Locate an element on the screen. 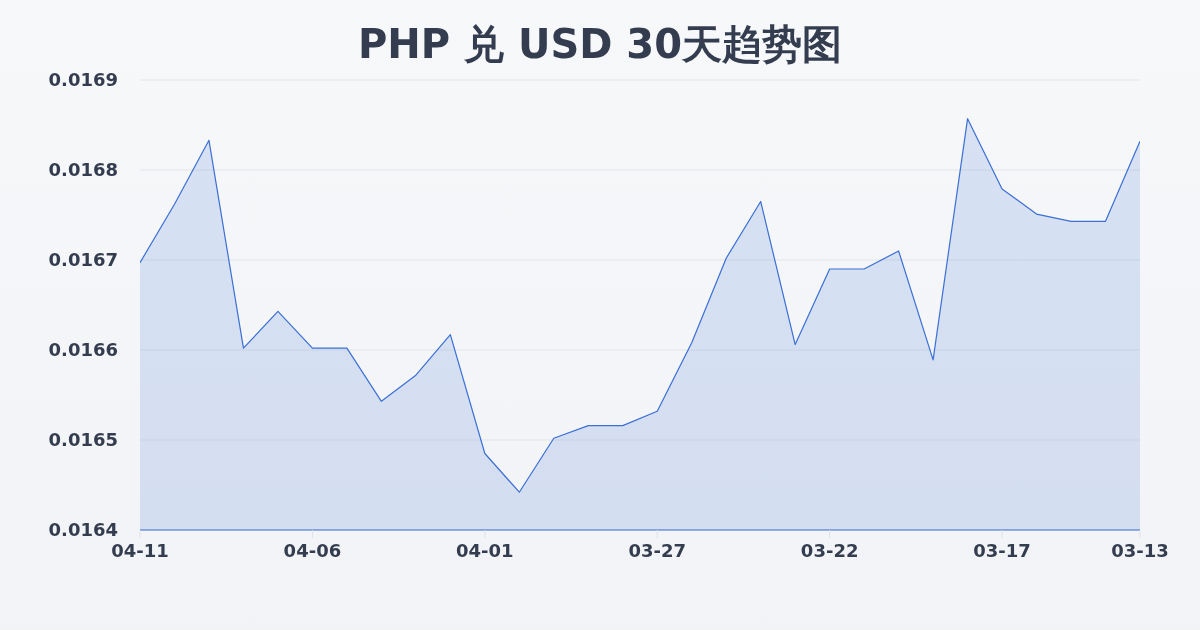 Image resolution: width=1200 pixels, height=630 pixels. chart-title: PHP 兑 USD 30天趋势图 is located at coordinates (600, 44).